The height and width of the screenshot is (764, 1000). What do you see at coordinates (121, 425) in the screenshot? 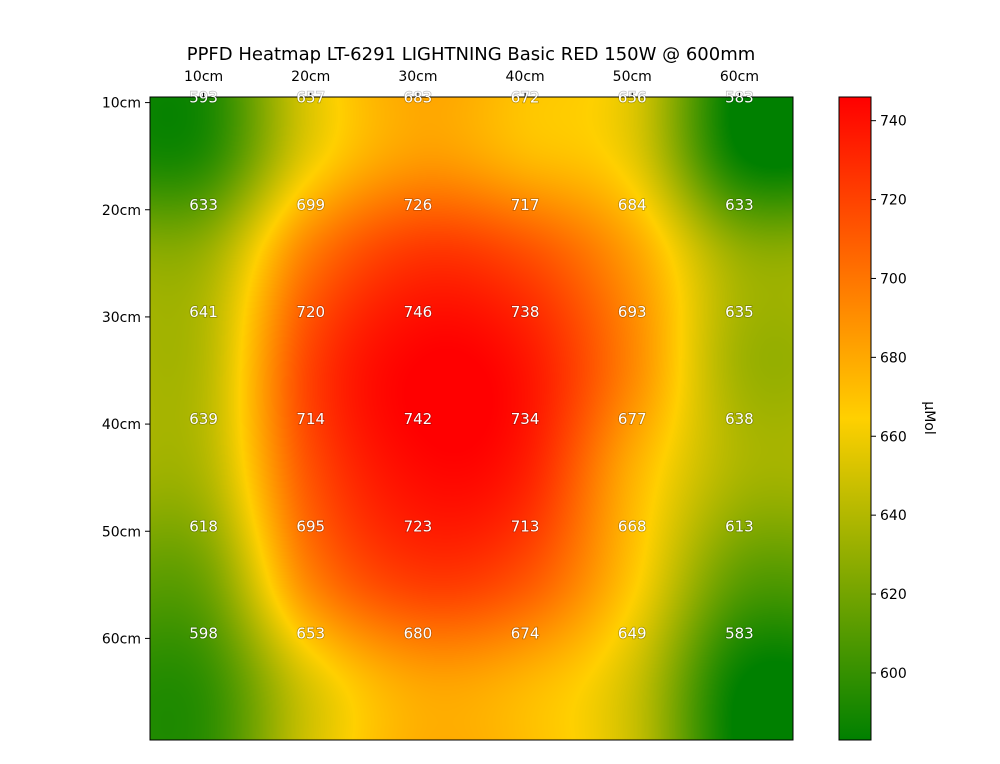
I see `y-tick-label: 40cm` at bounding box center [121, 425].